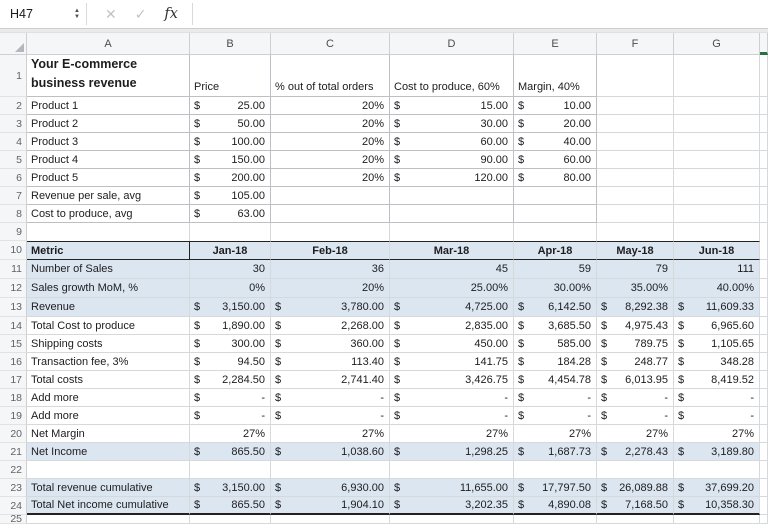 This screenshot has width=768, height=524. I want to click on formula-input, so click(480, 14).